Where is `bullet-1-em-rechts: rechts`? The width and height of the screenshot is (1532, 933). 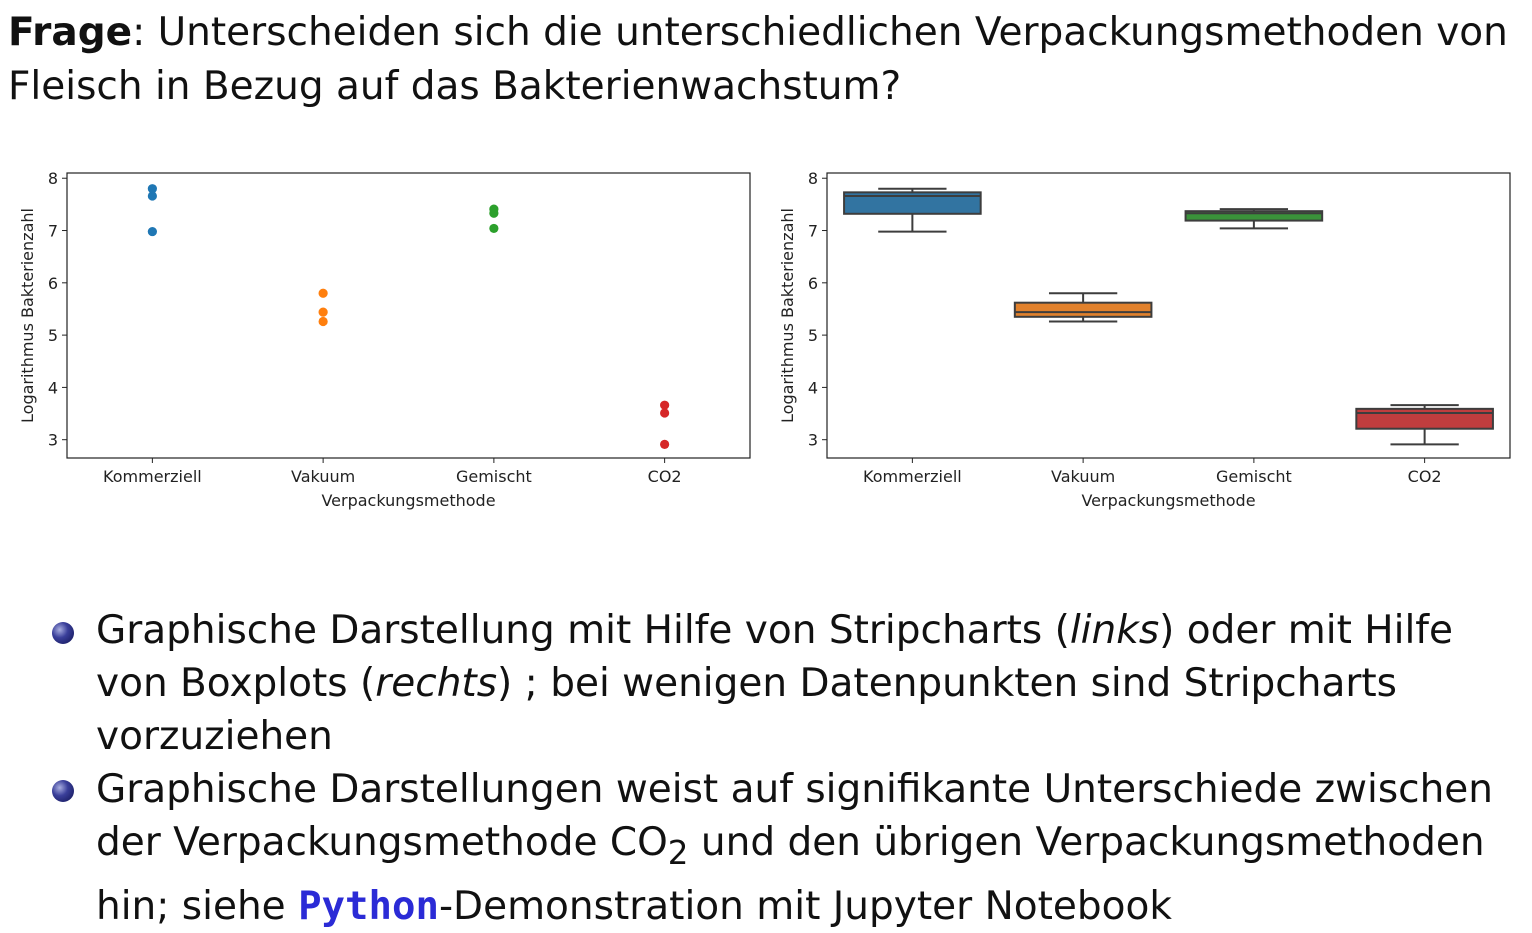 bullet-1-em-rechts: rechts is located at coordinates (436, 683).